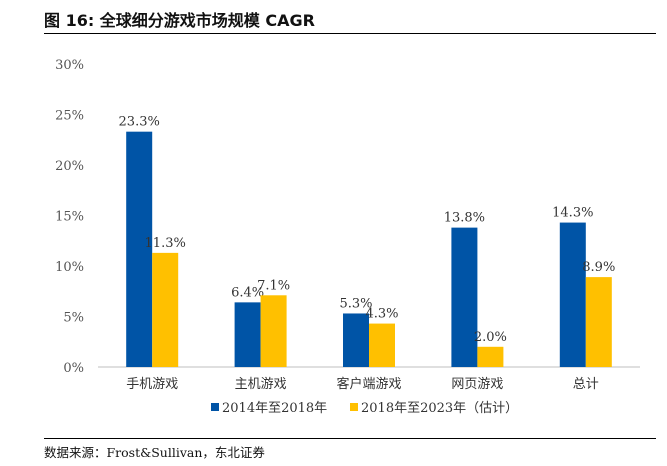  I want to click on x-tick-label: 总计, so click(586, 384).